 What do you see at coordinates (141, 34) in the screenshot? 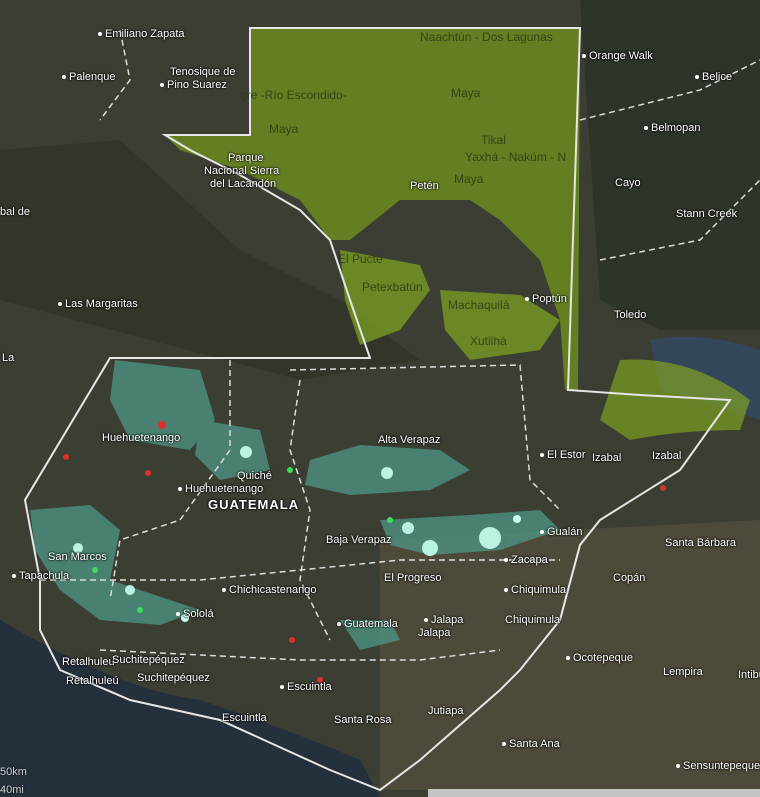
I see `place-label: Emiliano Zapata` at bounding box center [141, 34].